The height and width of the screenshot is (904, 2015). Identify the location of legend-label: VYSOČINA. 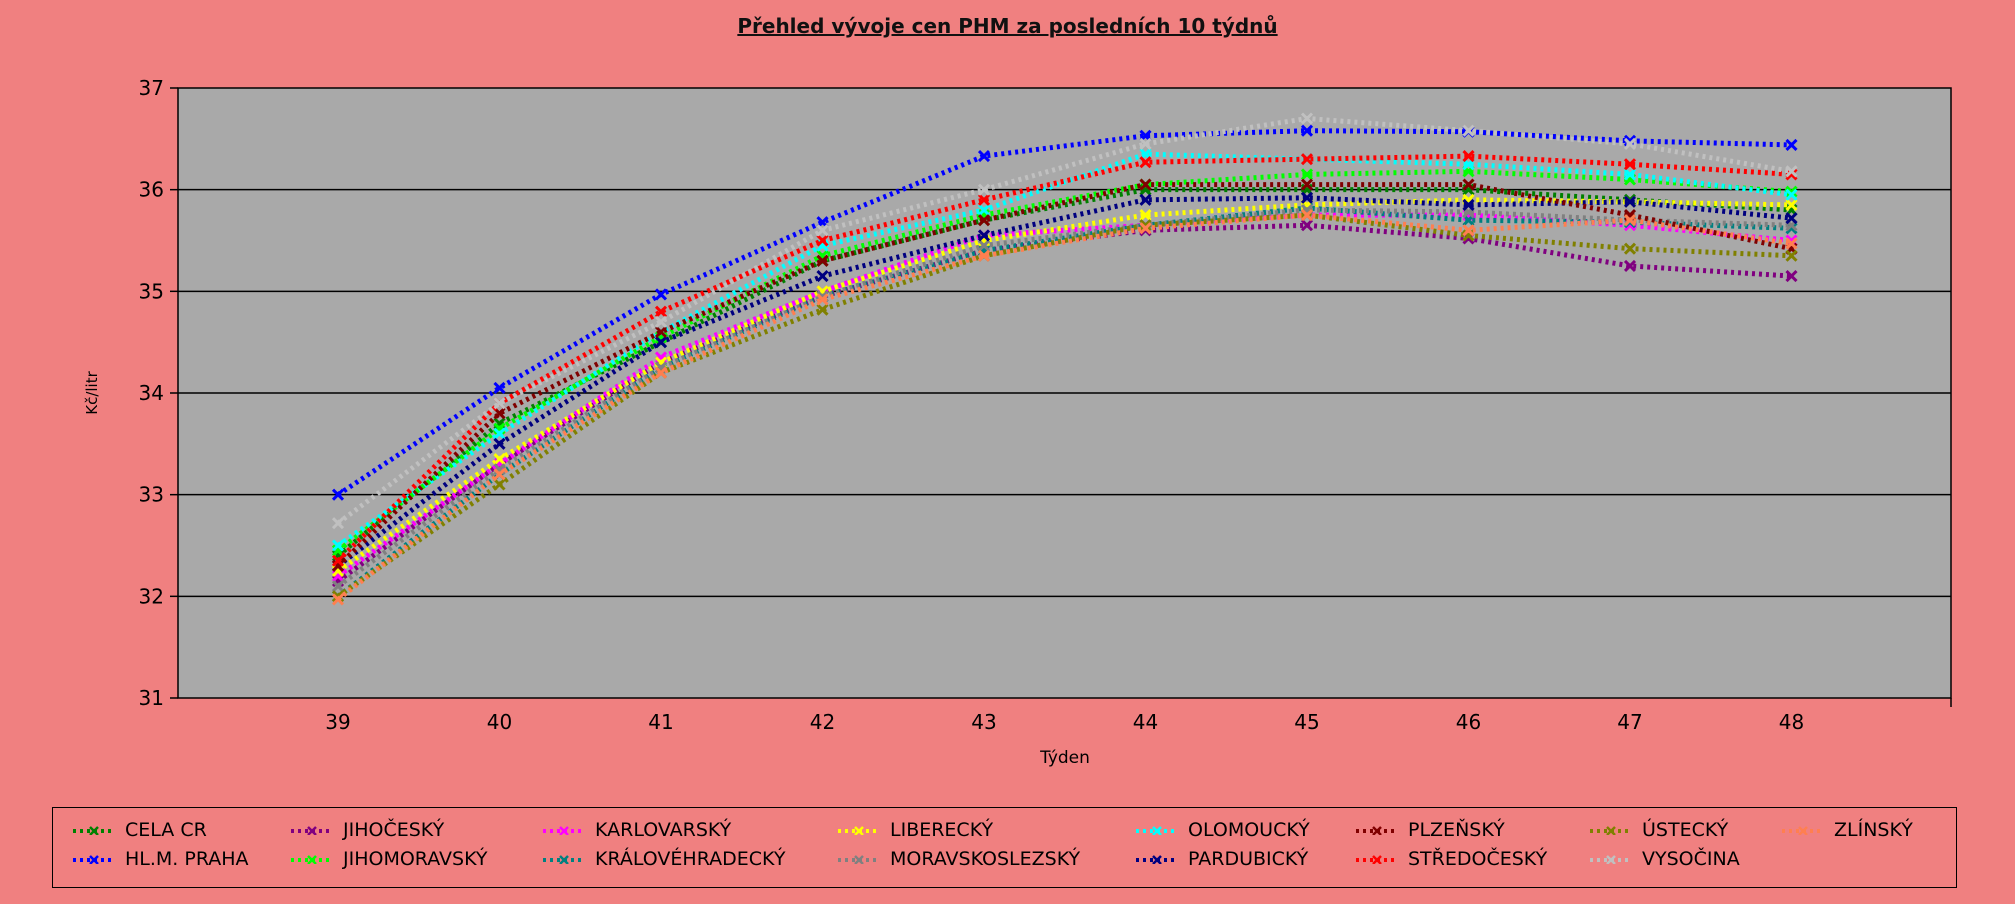
(1691, 859).